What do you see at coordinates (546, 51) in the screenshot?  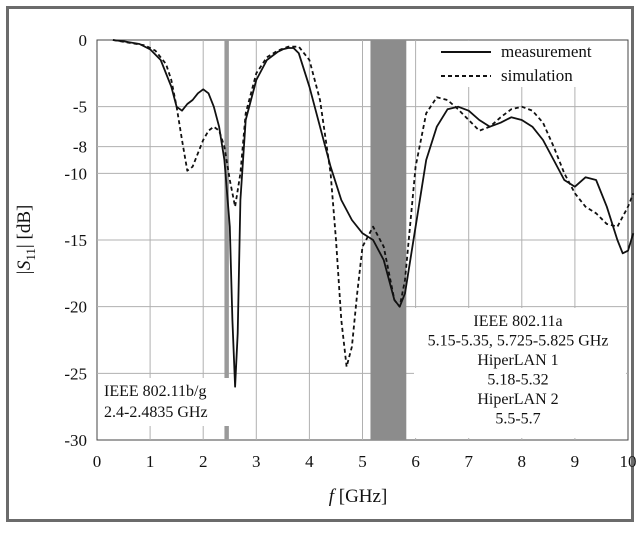 I see `legend-label-measurement: measurement` at bounding box center [546, 51].